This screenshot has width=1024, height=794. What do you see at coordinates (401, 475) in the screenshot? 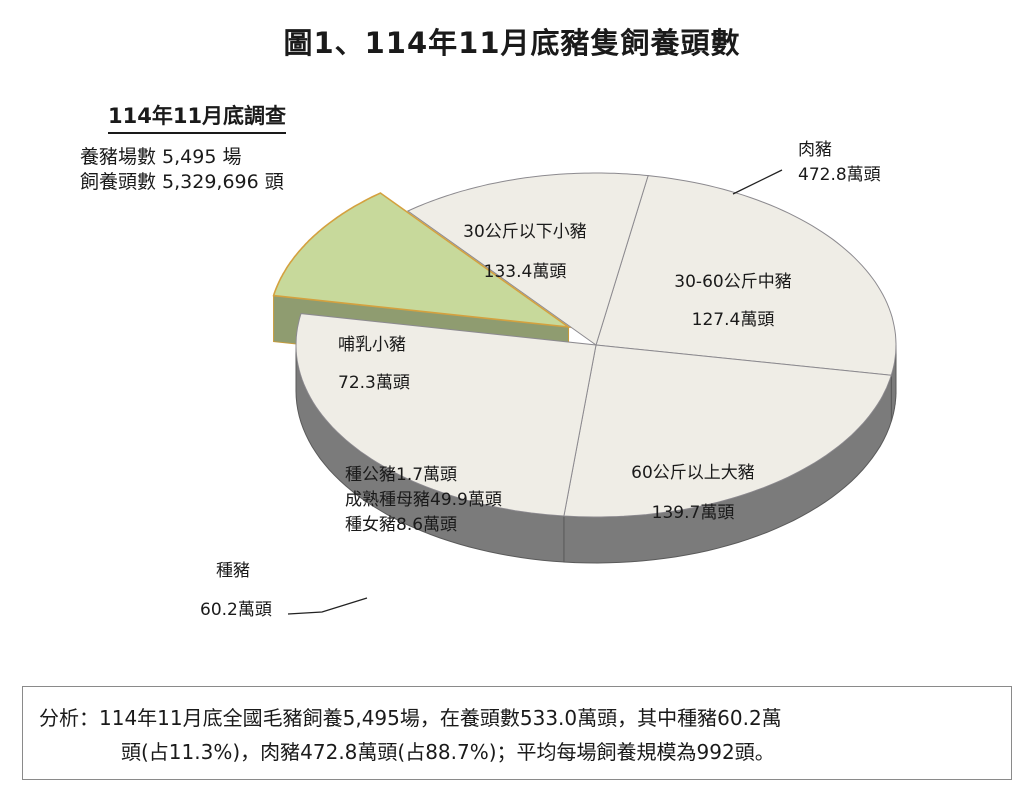
I see `breeding-detail-boar: 種公豬1.7萬頭` at bounding box center [401, 475].